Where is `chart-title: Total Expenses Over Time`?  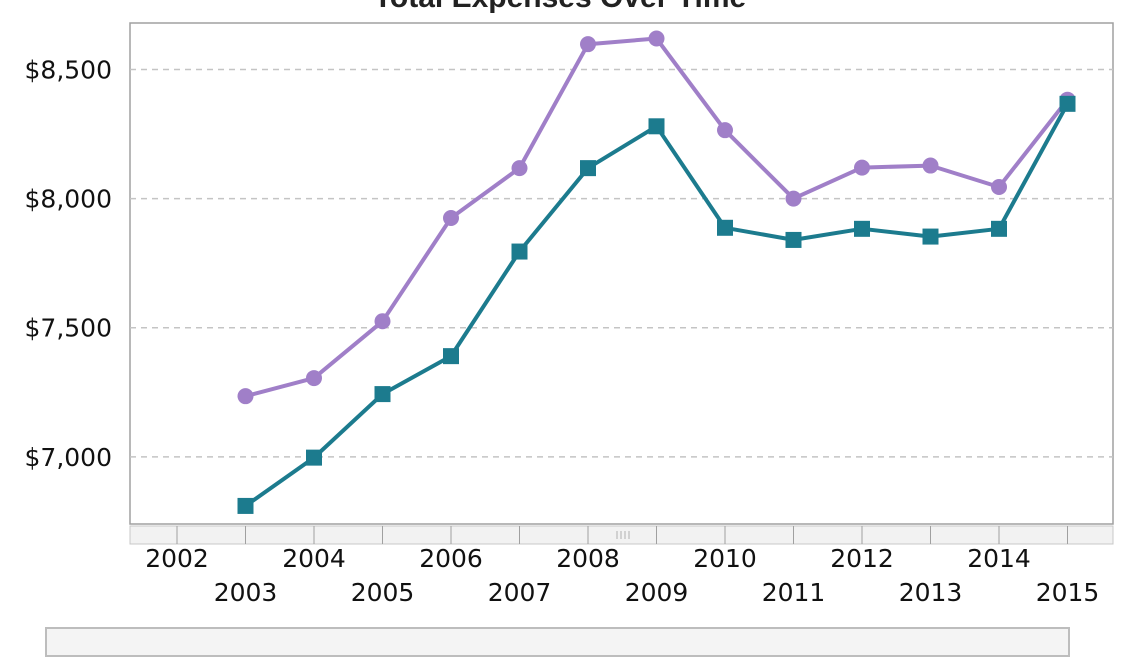 chart-title: Total Expenses Over Time is located at coordinates (560, 7).